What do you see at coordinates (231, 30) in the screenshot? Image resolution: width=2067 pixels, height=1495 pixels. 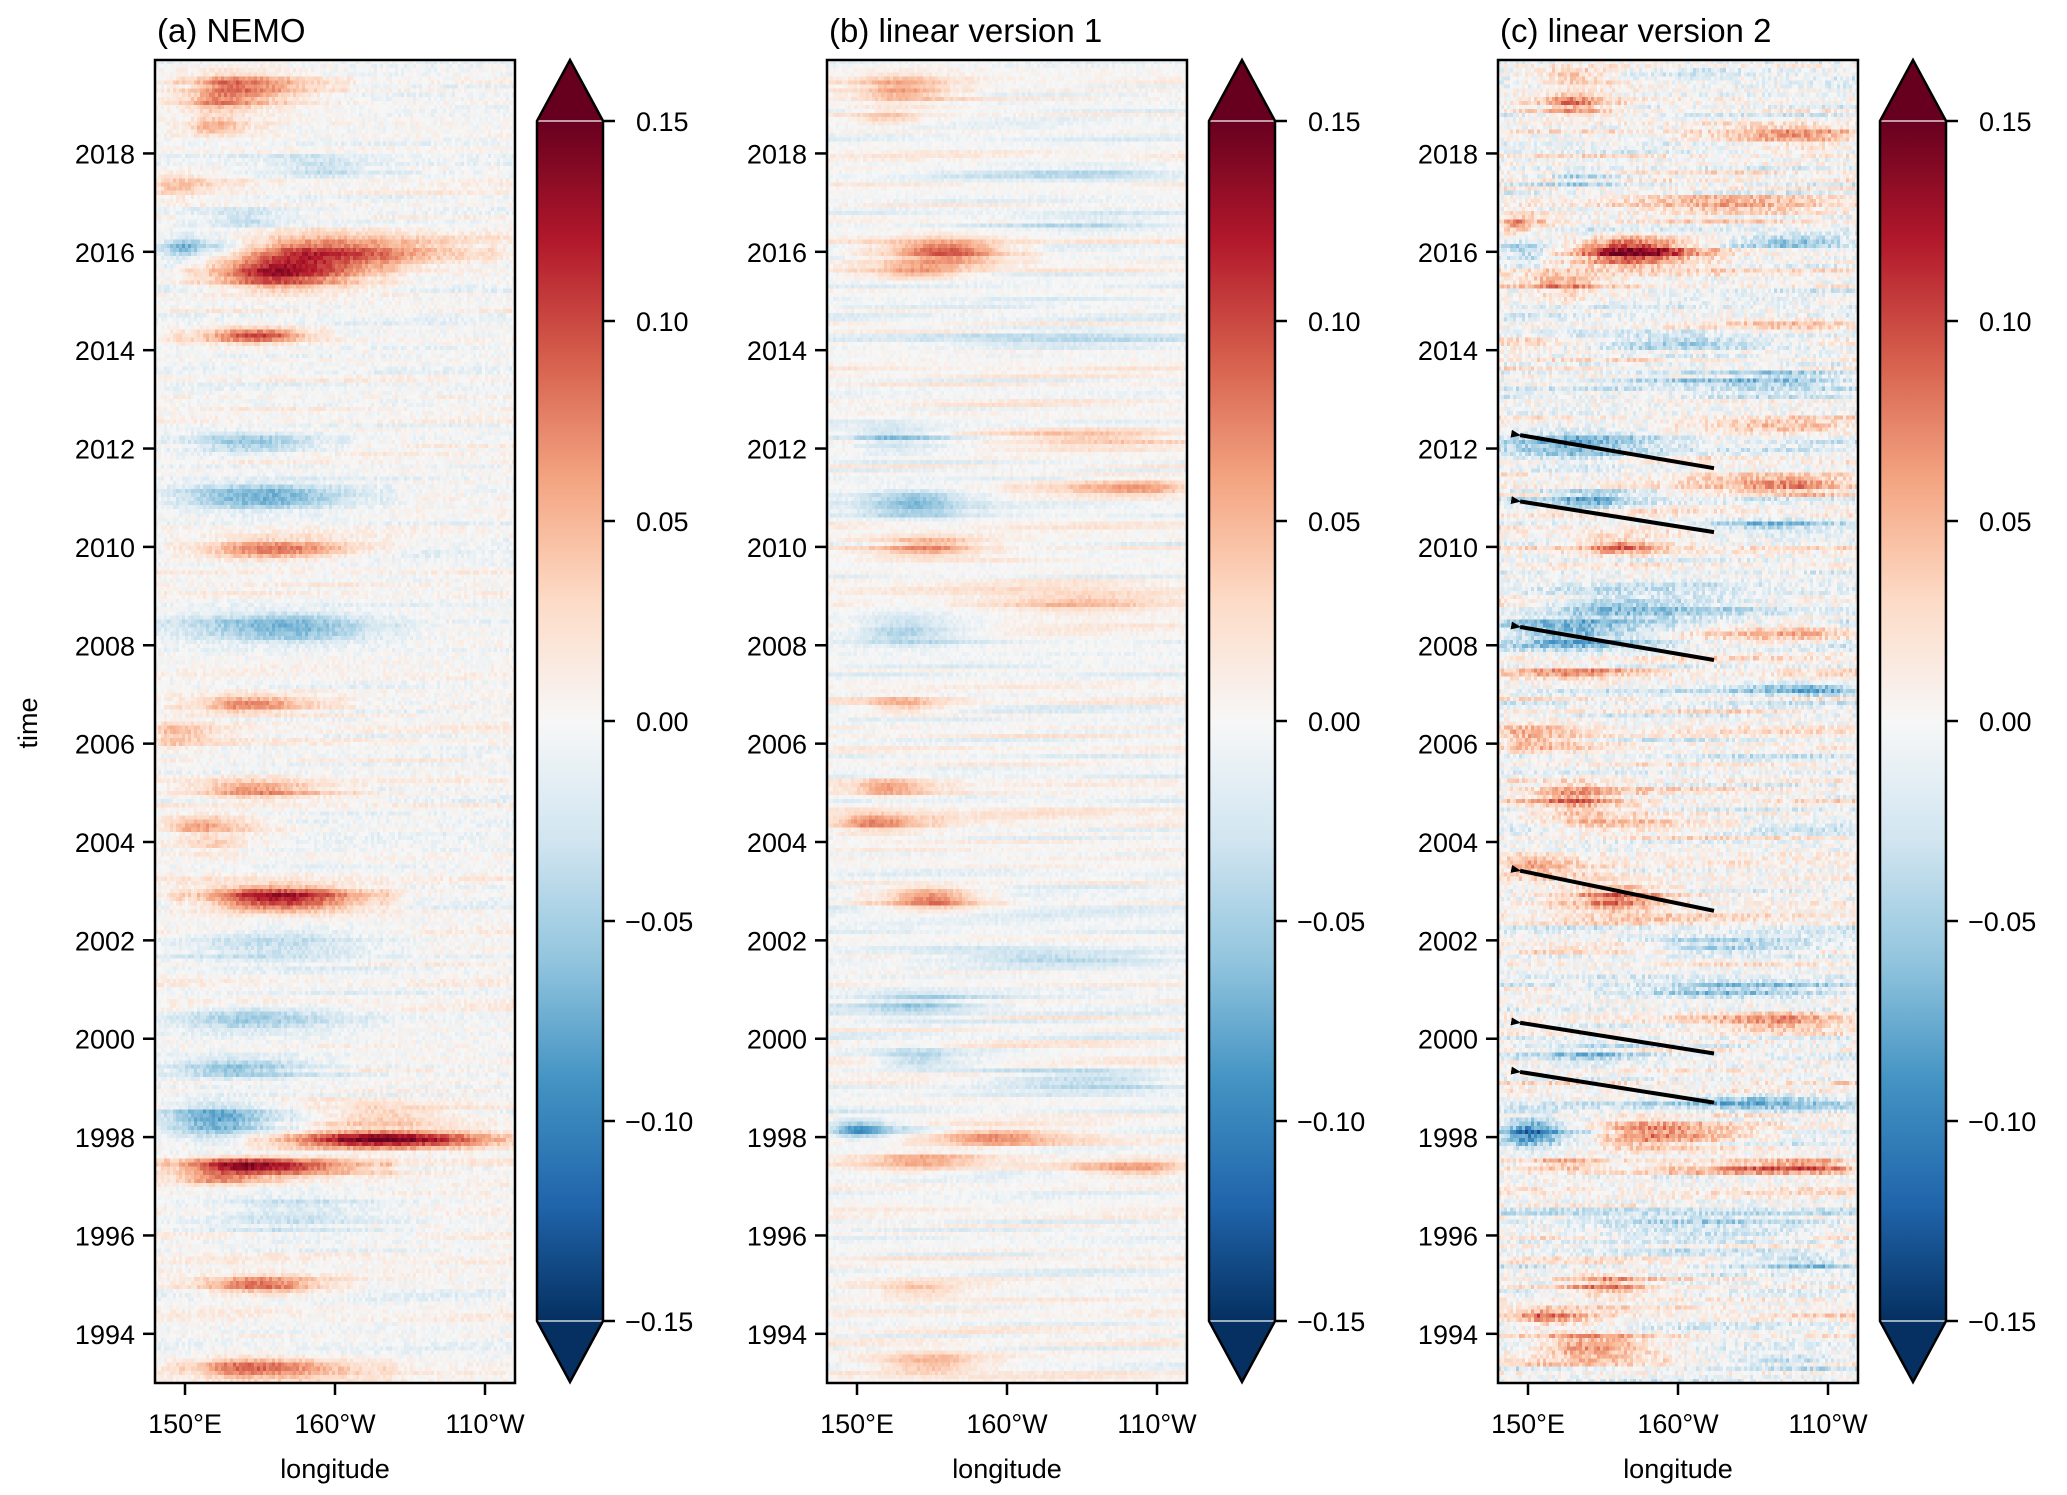 I see `panel-title: (a) NEMO` at bounding box center [231, 30].